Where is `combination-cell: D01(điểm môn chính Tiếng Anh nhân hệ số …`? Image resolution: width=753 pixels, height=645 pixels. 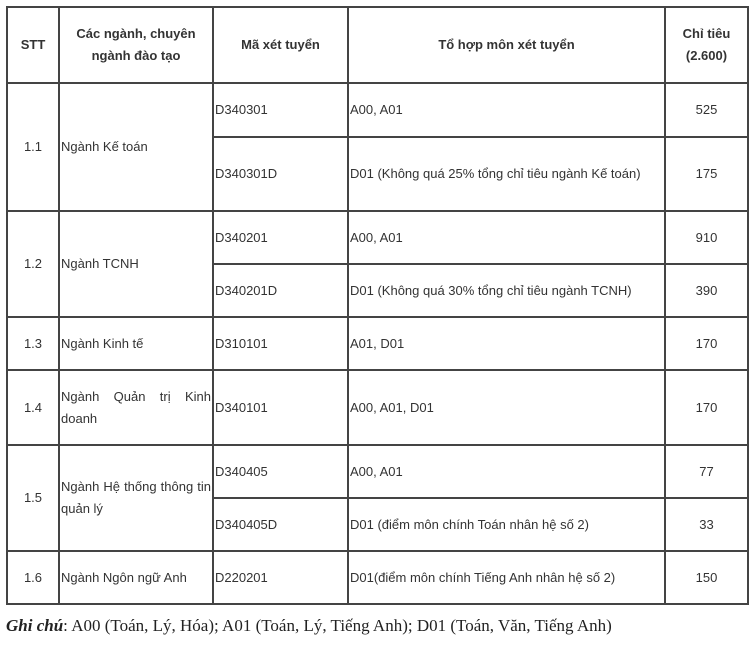
combination-cell: D01(điểm môn chính Tiếng Anh nhân hệ số … is located at coordinates (506, 577).